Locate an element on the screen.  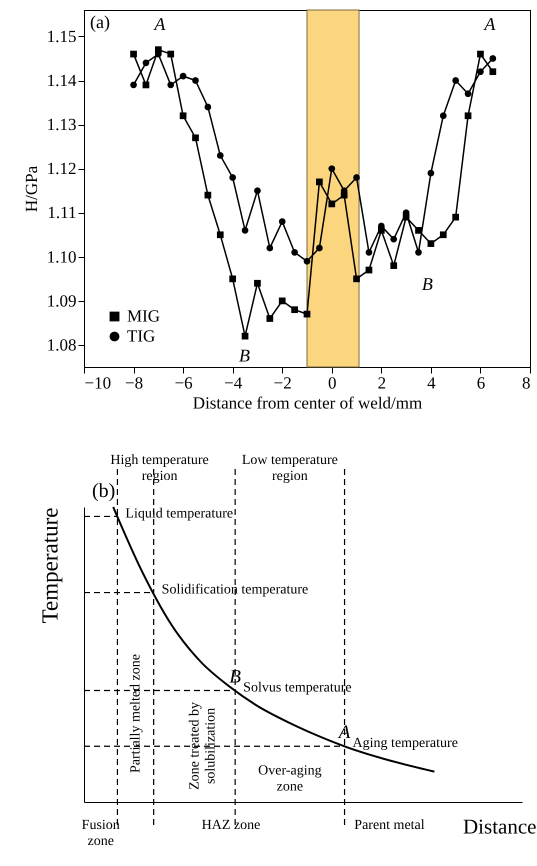
x-tick-label: 2 is located at coordinates (382, 383).